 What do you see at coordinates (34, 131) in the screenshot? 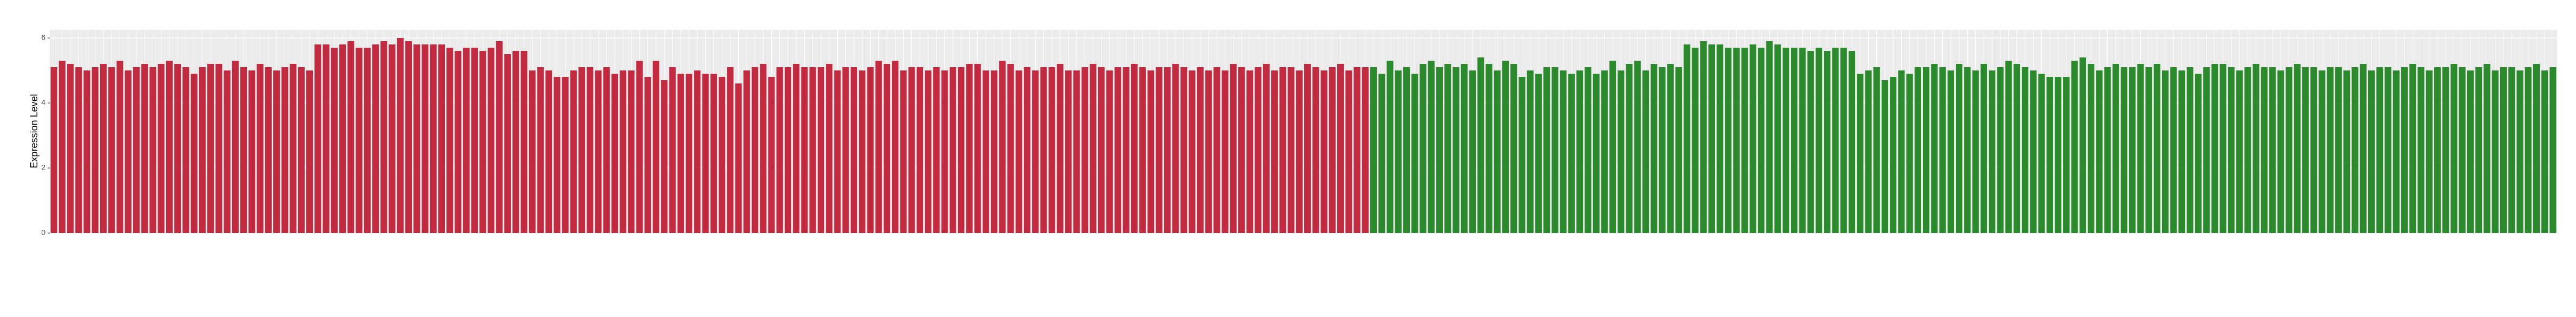
I see `y-axis-label: Expression Level` at bounding box center [34, 131].